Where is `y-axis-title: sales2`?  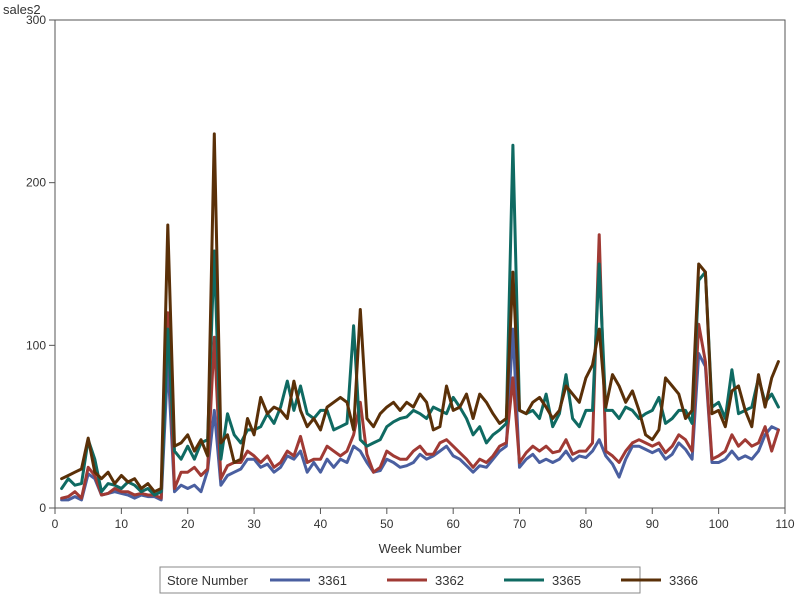 y-axis-title: sales2 is located at coordinates (22, 9).